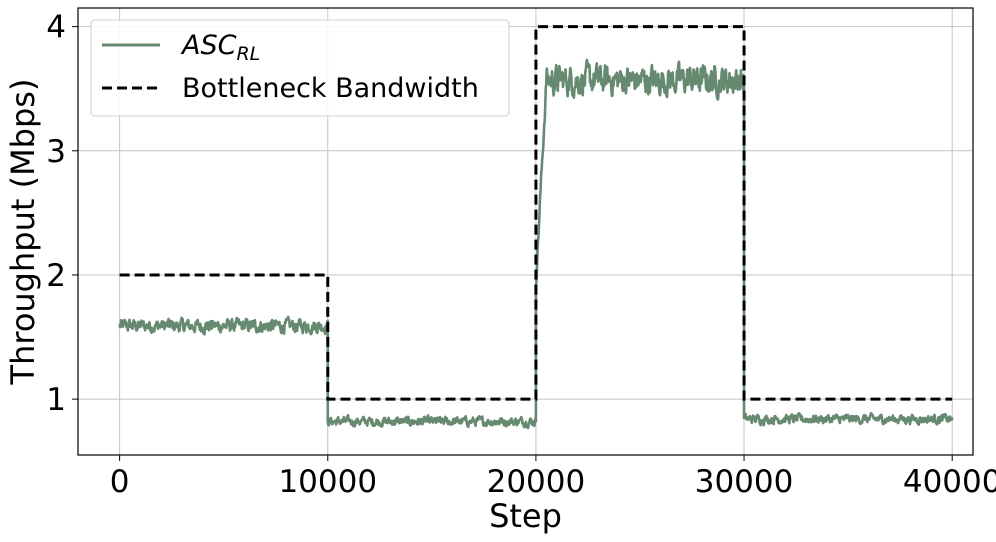 The width and height of the screenshot is (996, 542). I want to click on legend: ASCRL Bottleneck Bandwidth, so click(300, 68).